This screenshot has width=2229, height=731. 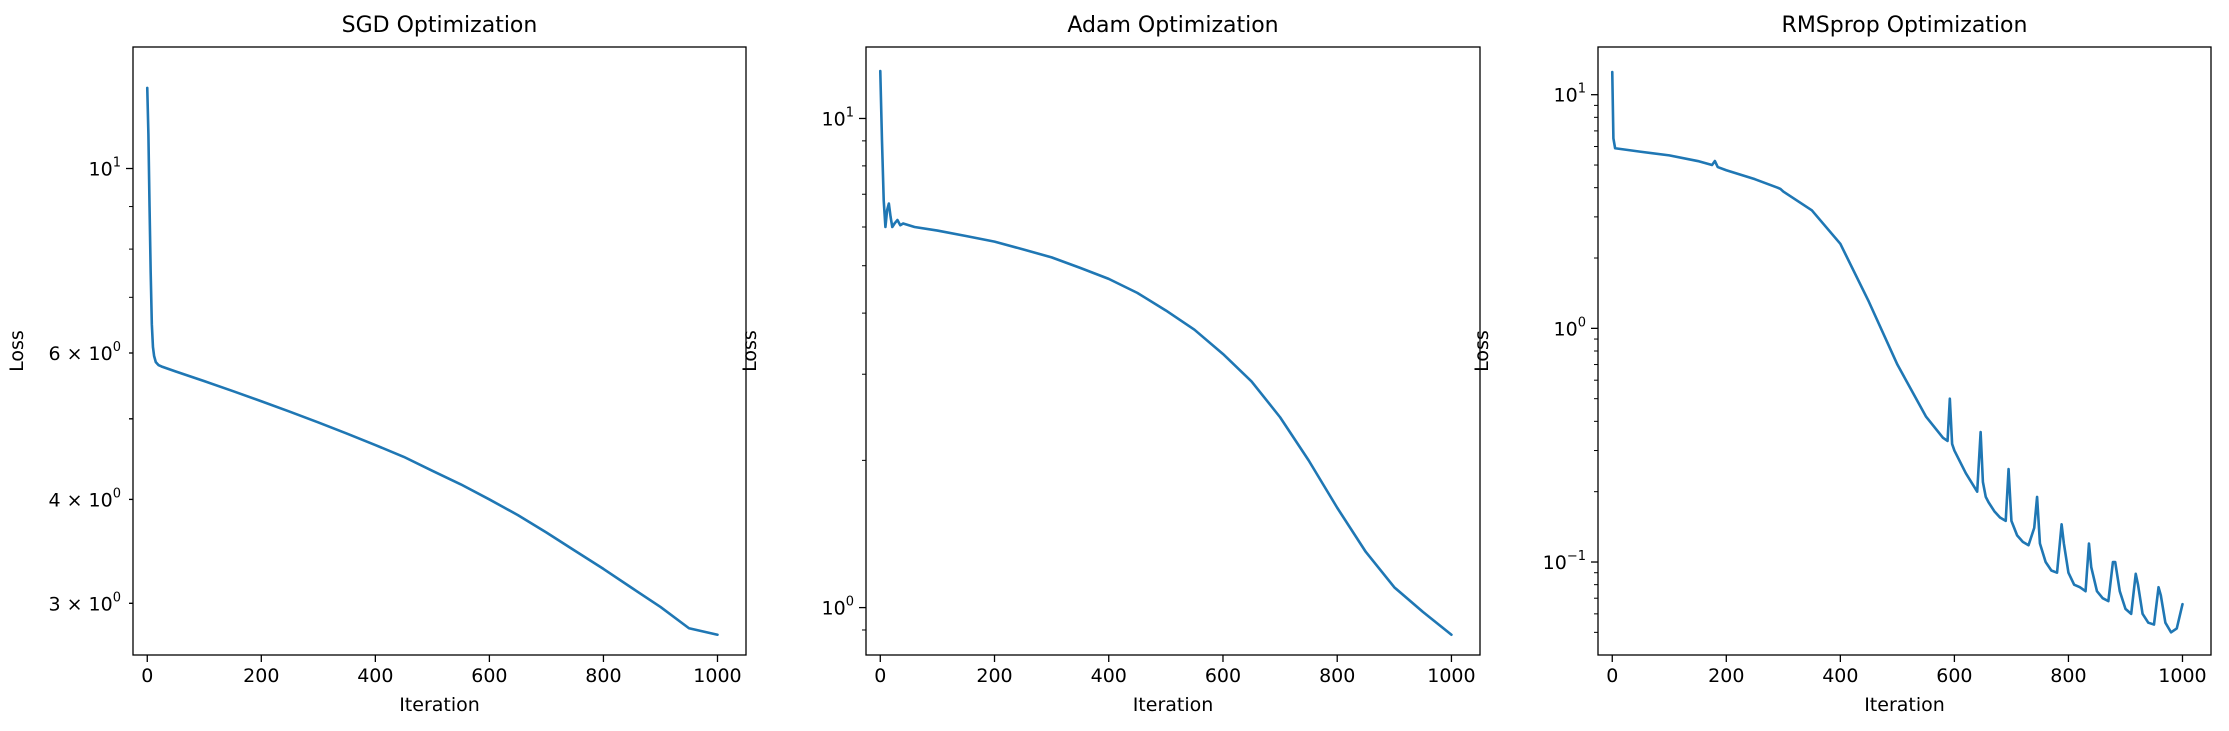 What do you see at coordinates (84, 602) in the screenshot?
I see `y-tick-label: 3 × 100` at bounding box center [84, 602].